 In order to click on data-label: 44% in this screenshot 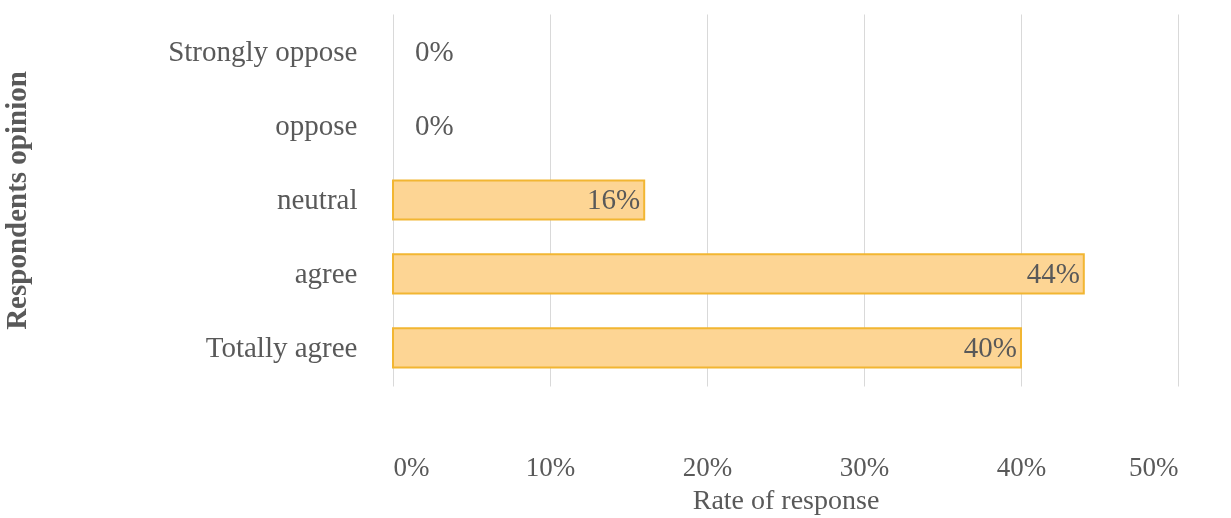, I will do `click(1053, 272)`.